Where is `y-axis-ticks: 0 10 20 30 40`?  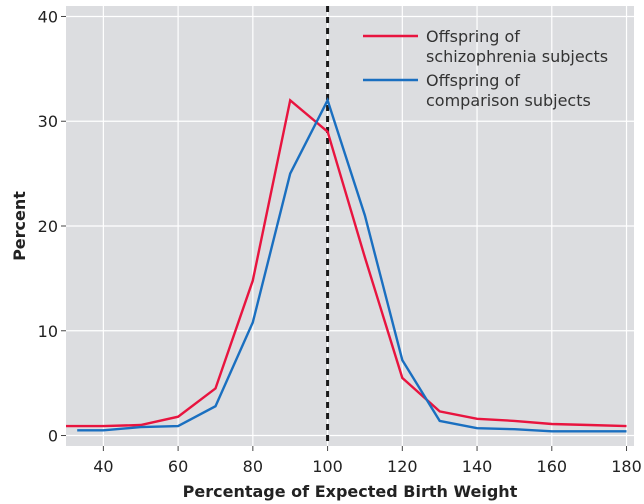 y-axis-ticks: 0 10 20 30 40 is located at coordinates (52, 226).